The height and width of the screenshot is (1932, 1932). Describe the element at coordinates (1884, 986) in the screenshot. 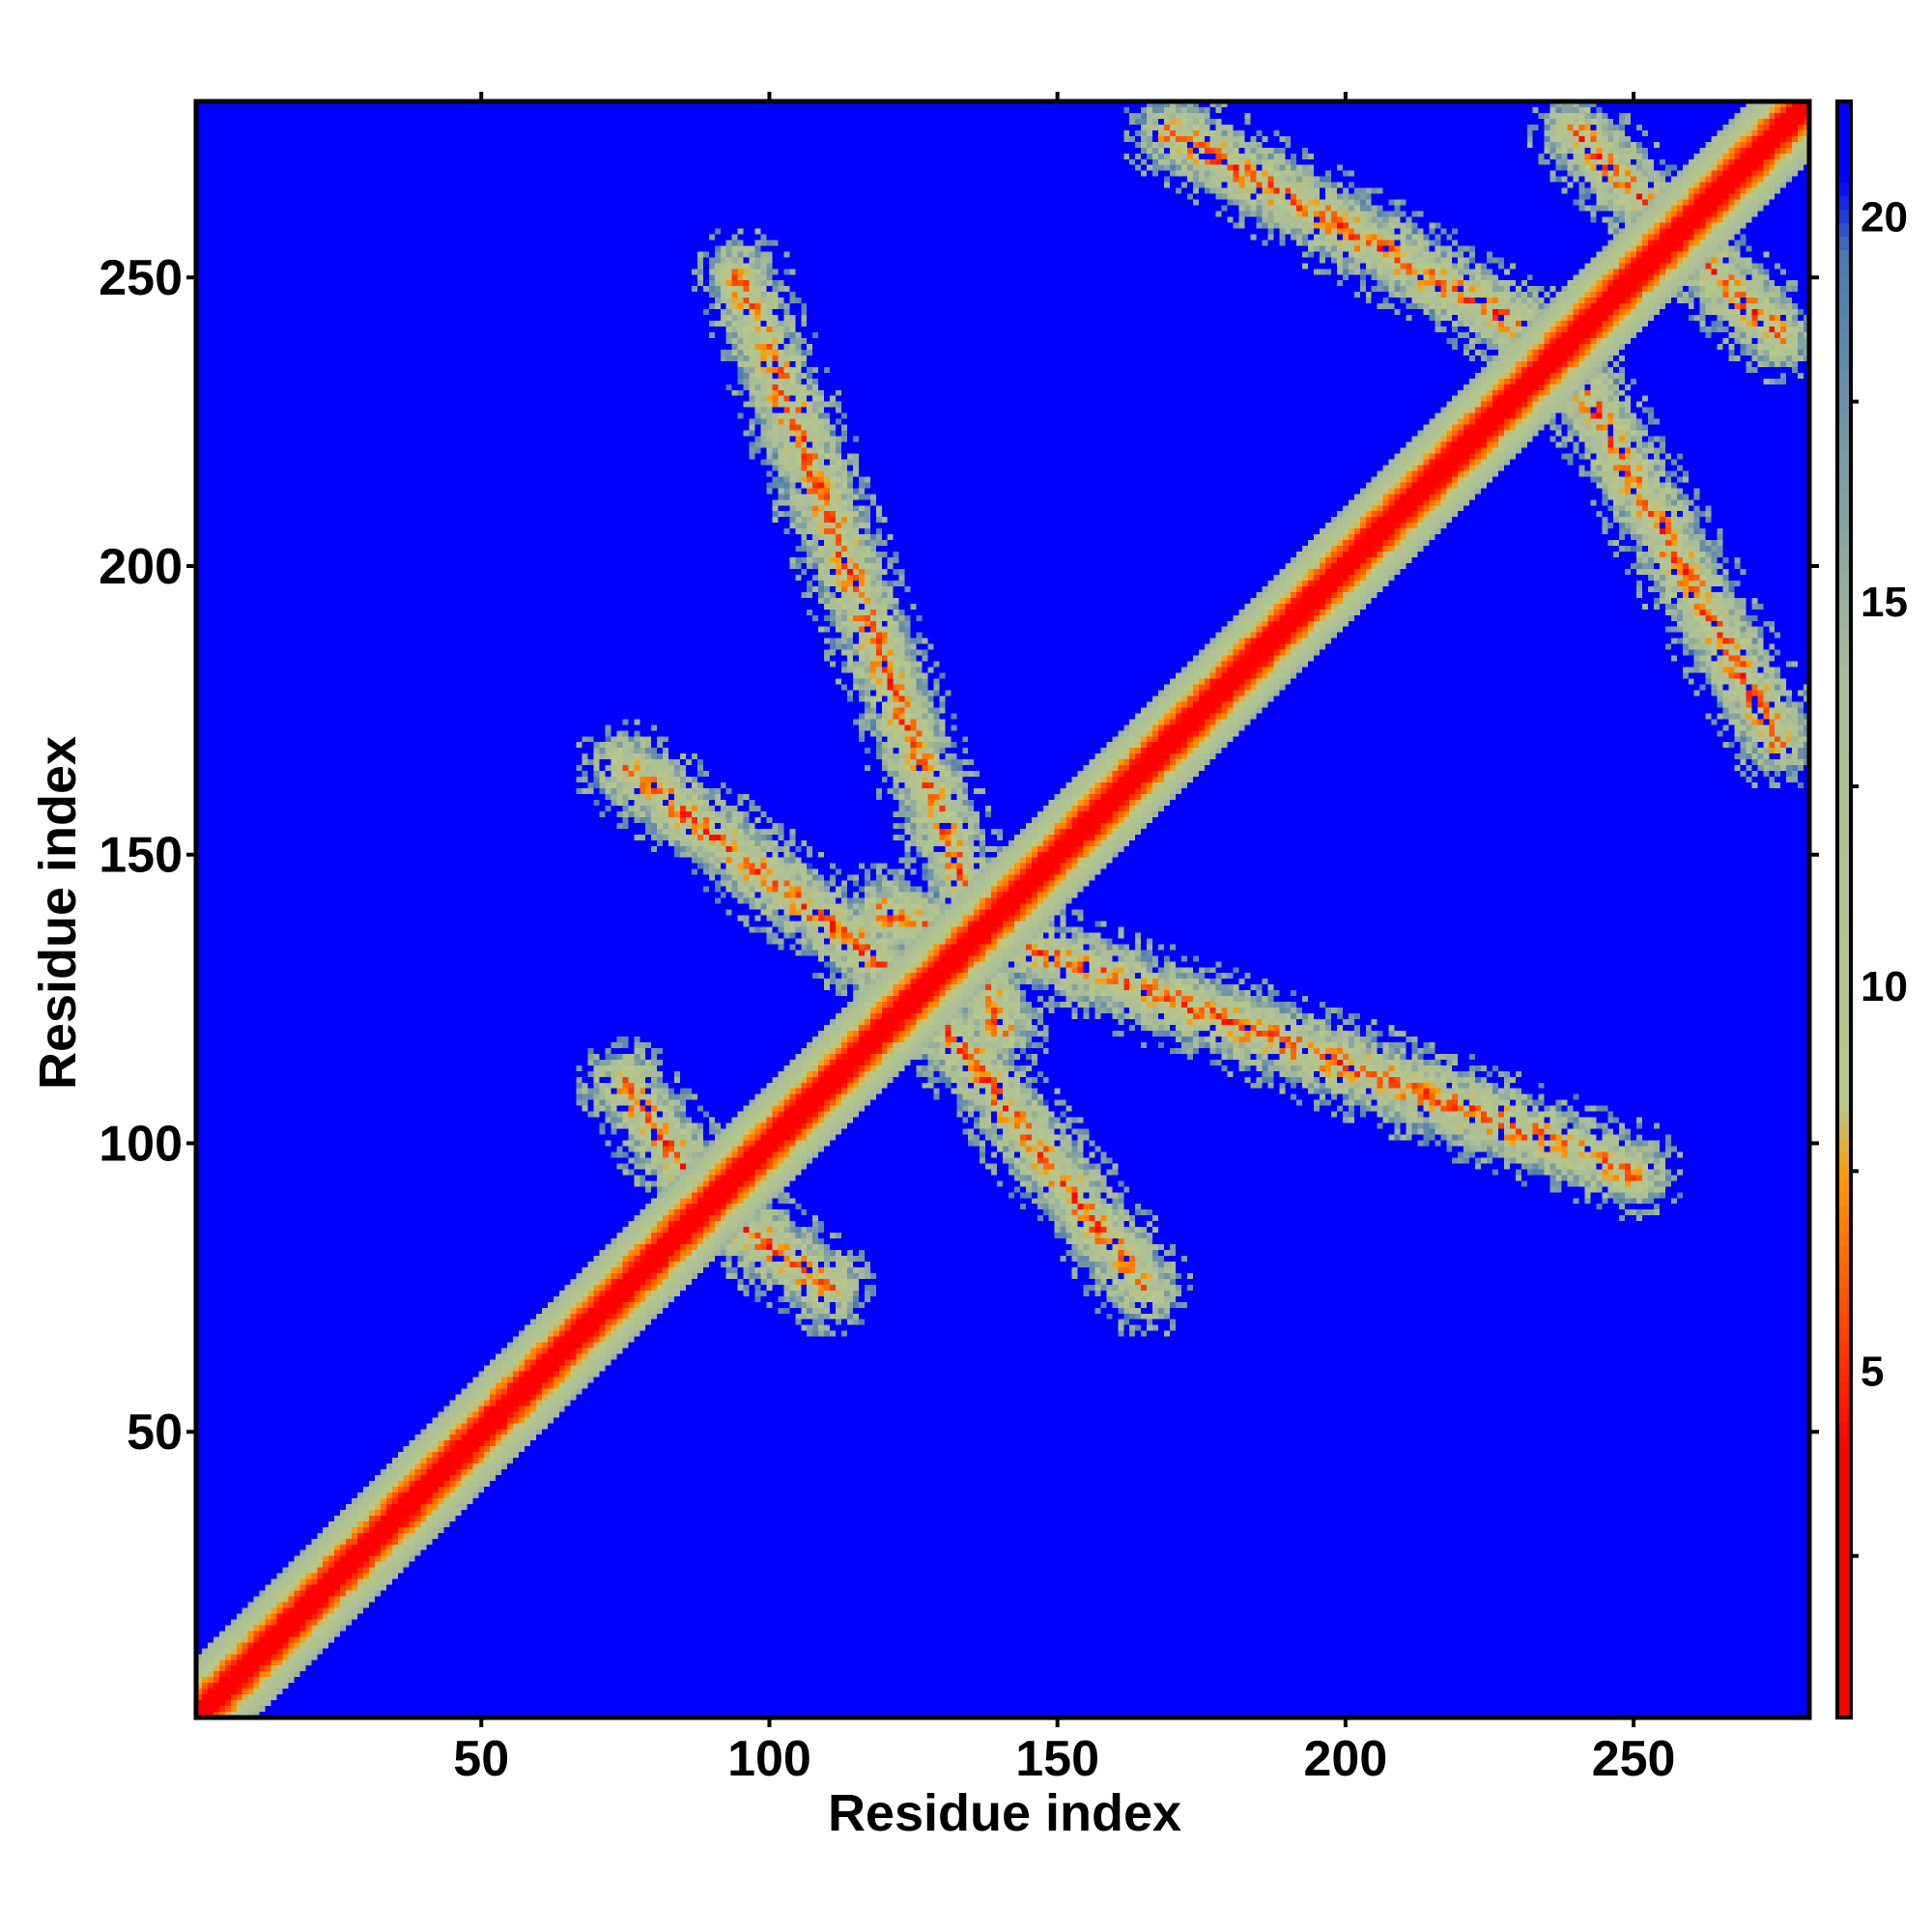

I see `colorbar-tick-label: 10` at that location.